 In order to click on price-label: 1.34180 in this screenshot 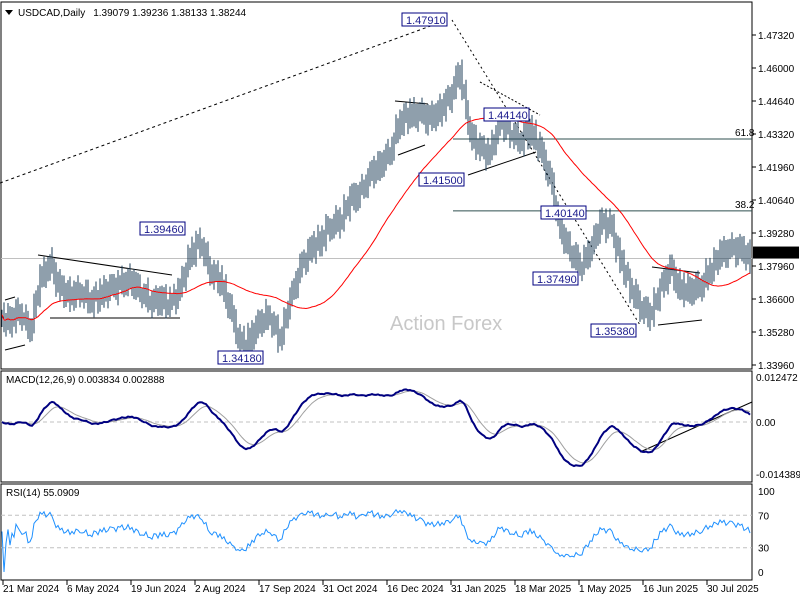, I will do `click(240, 357)`.